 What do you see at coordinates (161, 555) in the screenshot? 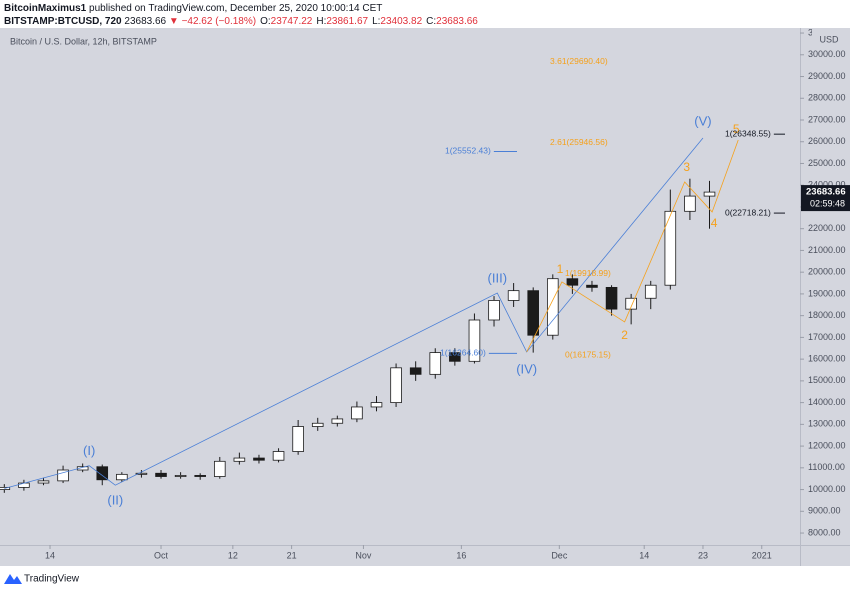
I see `x-tick-label: Oct` at bounding box center [161, 555].